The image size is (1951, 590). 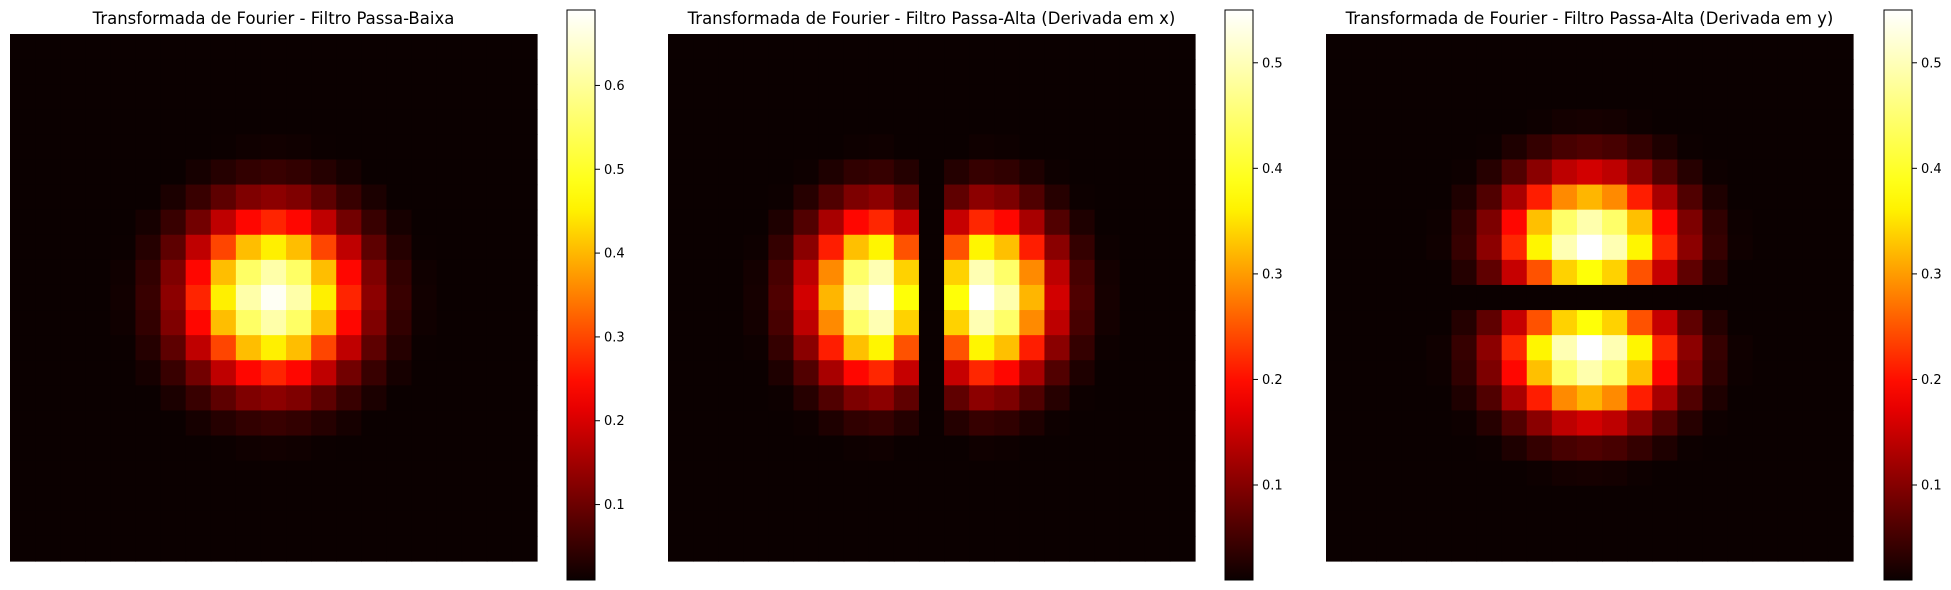 I want to click on colorbar-tick-label: 0.3, so click(x=1272, y=274).